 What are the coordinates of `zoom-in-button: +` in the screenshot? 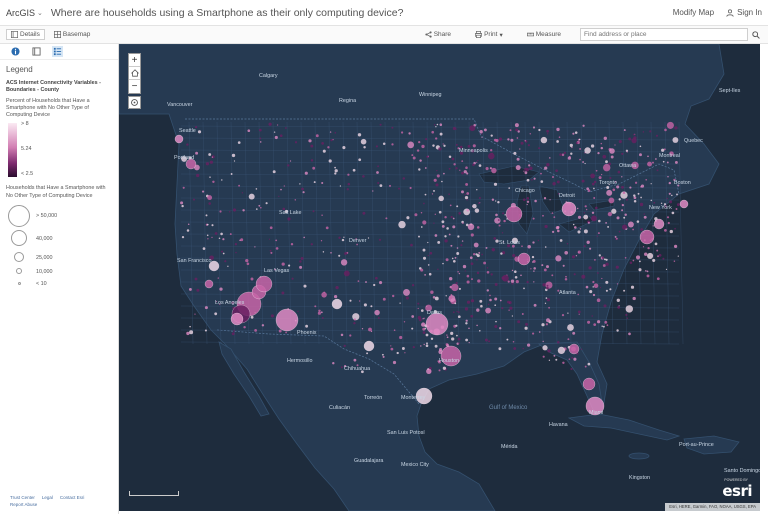 It's located at (134, 60).